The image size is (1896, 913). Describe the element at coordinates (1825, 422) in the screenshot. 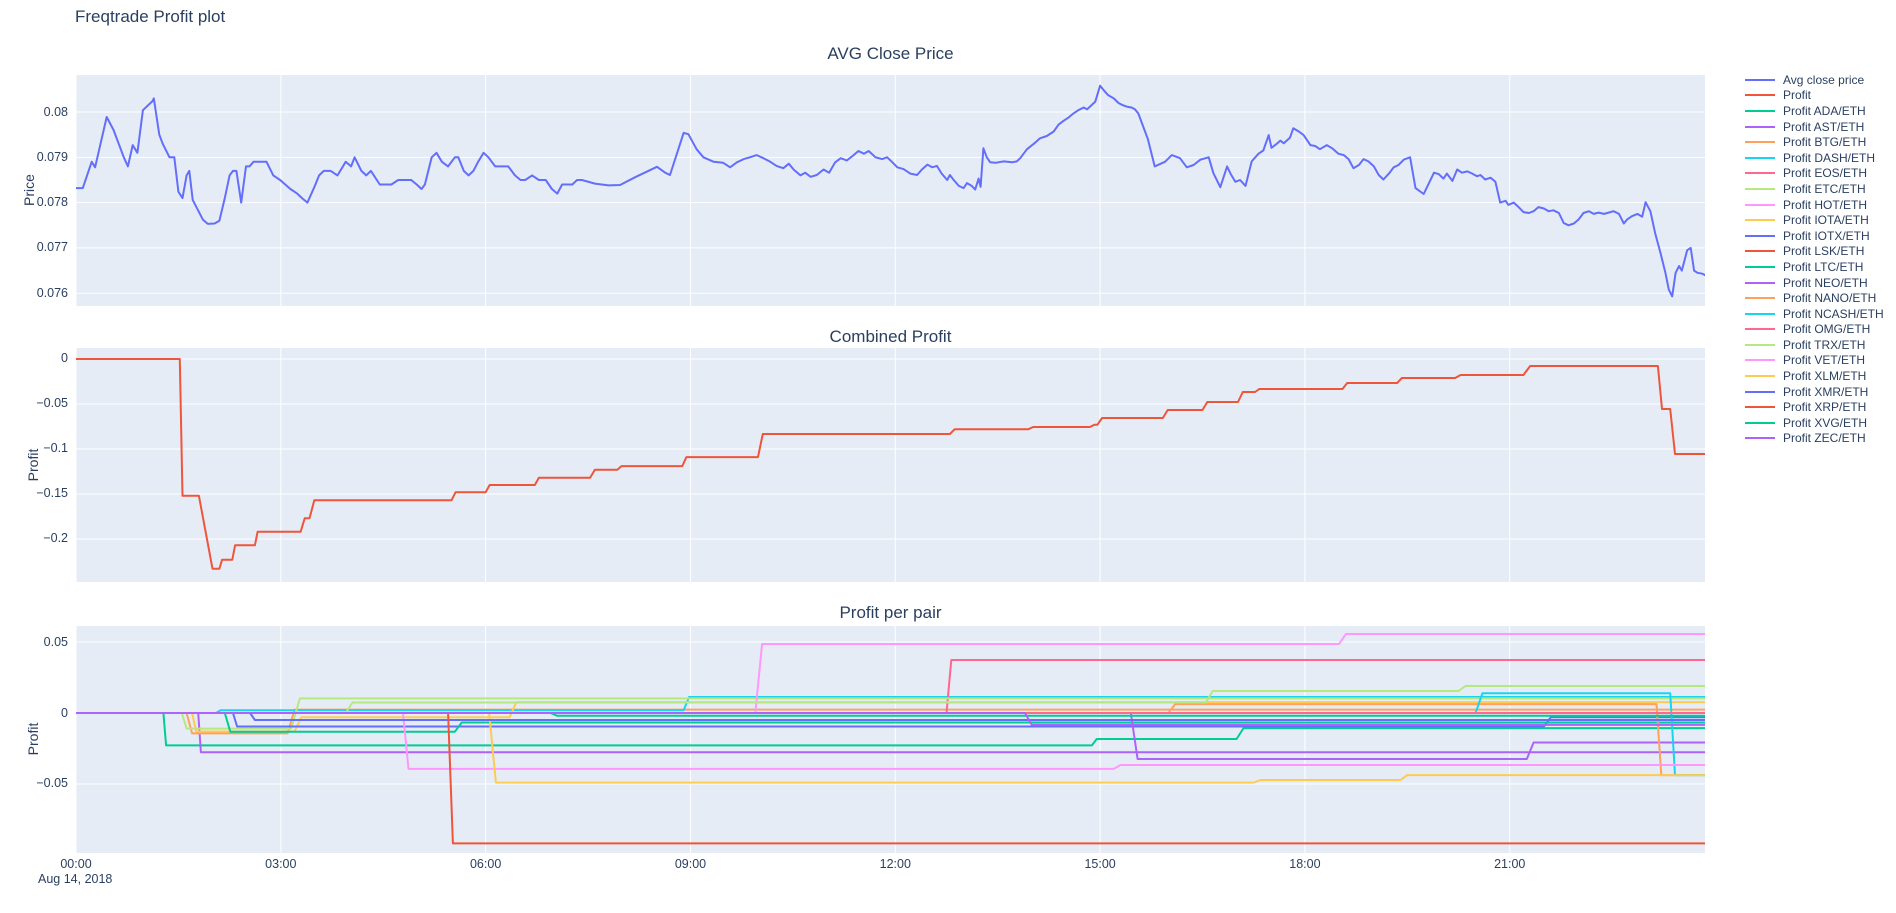

I see `legend-item-label: Profit XVG/ETH` at that location.